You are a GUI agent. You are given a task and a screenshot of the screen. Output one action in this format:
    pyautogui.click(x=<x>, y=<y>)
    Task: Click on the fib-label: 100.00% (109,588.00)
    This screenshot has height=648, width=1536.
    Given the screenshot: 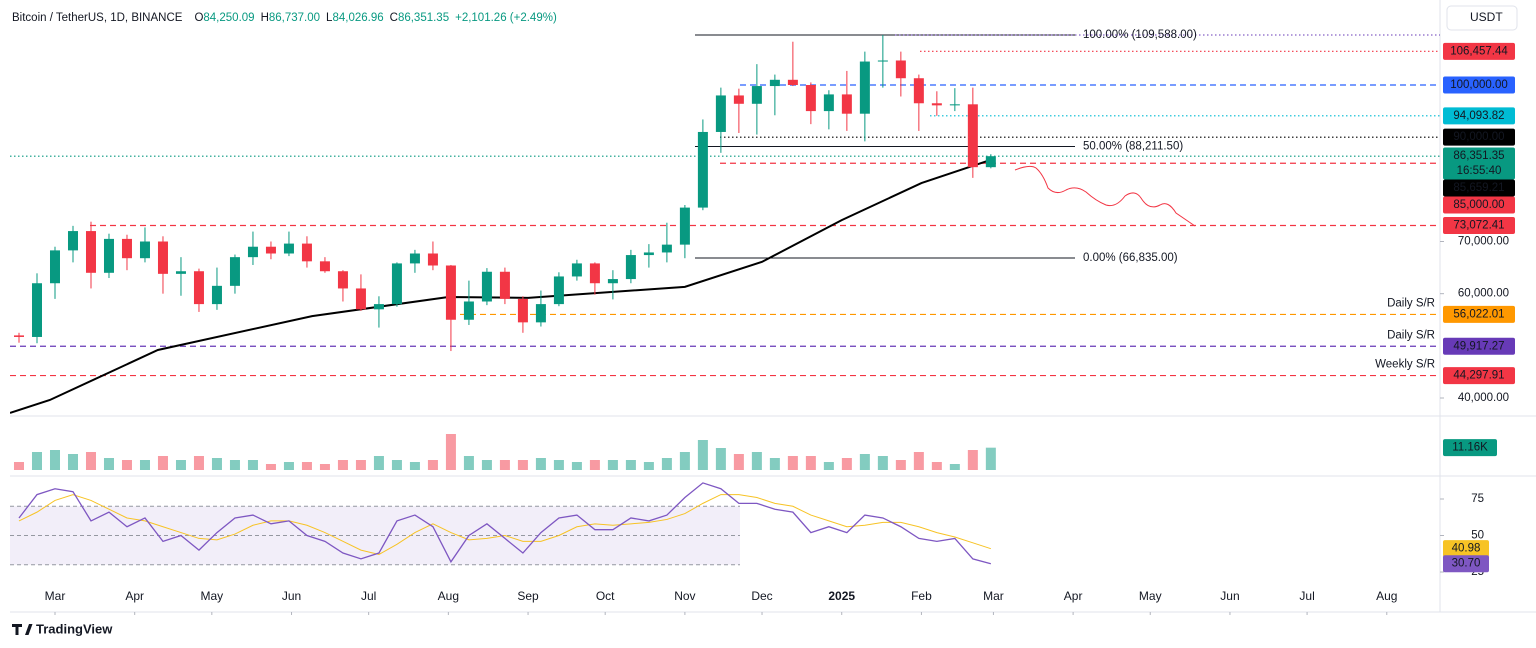 What is the action you would take?
    pyautogui.click(x=1140, y=35)
    